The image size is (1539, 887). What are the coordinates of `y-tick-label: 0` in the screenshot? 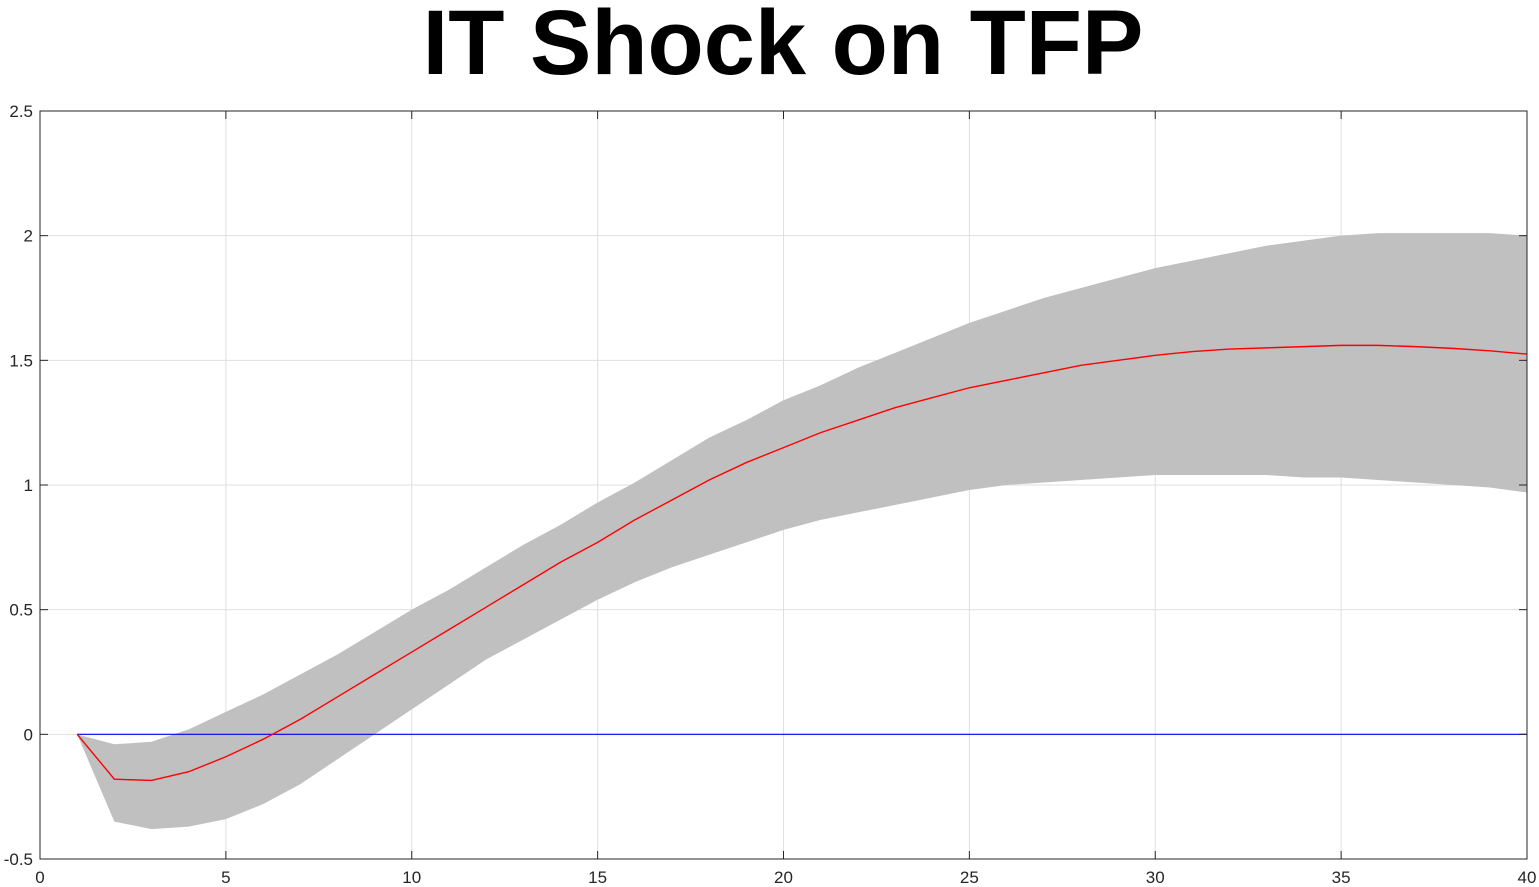 It's located at (28, 734).